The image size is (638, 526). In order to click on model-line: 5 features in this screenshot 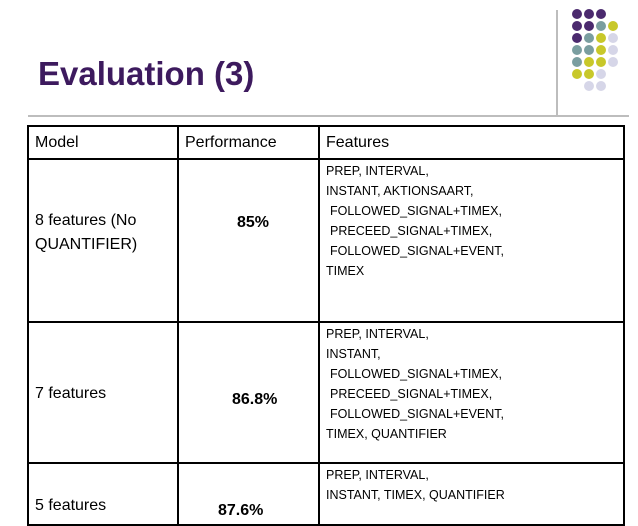, I will do `click(71, 505)`.